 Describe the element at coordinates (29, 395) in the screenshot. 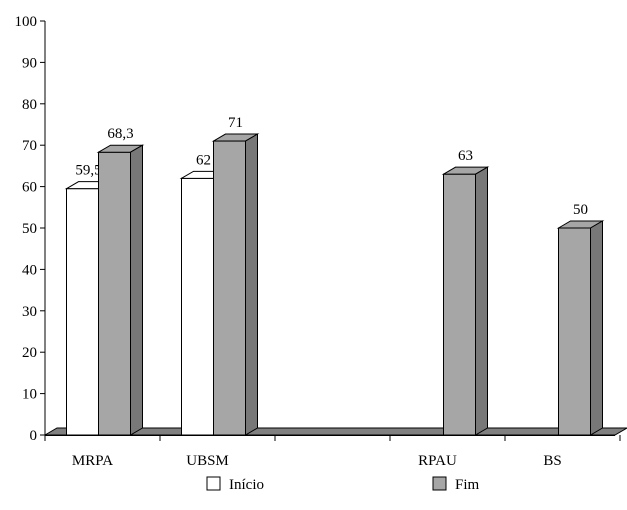

I see `y-tick-label: 10` at that location.